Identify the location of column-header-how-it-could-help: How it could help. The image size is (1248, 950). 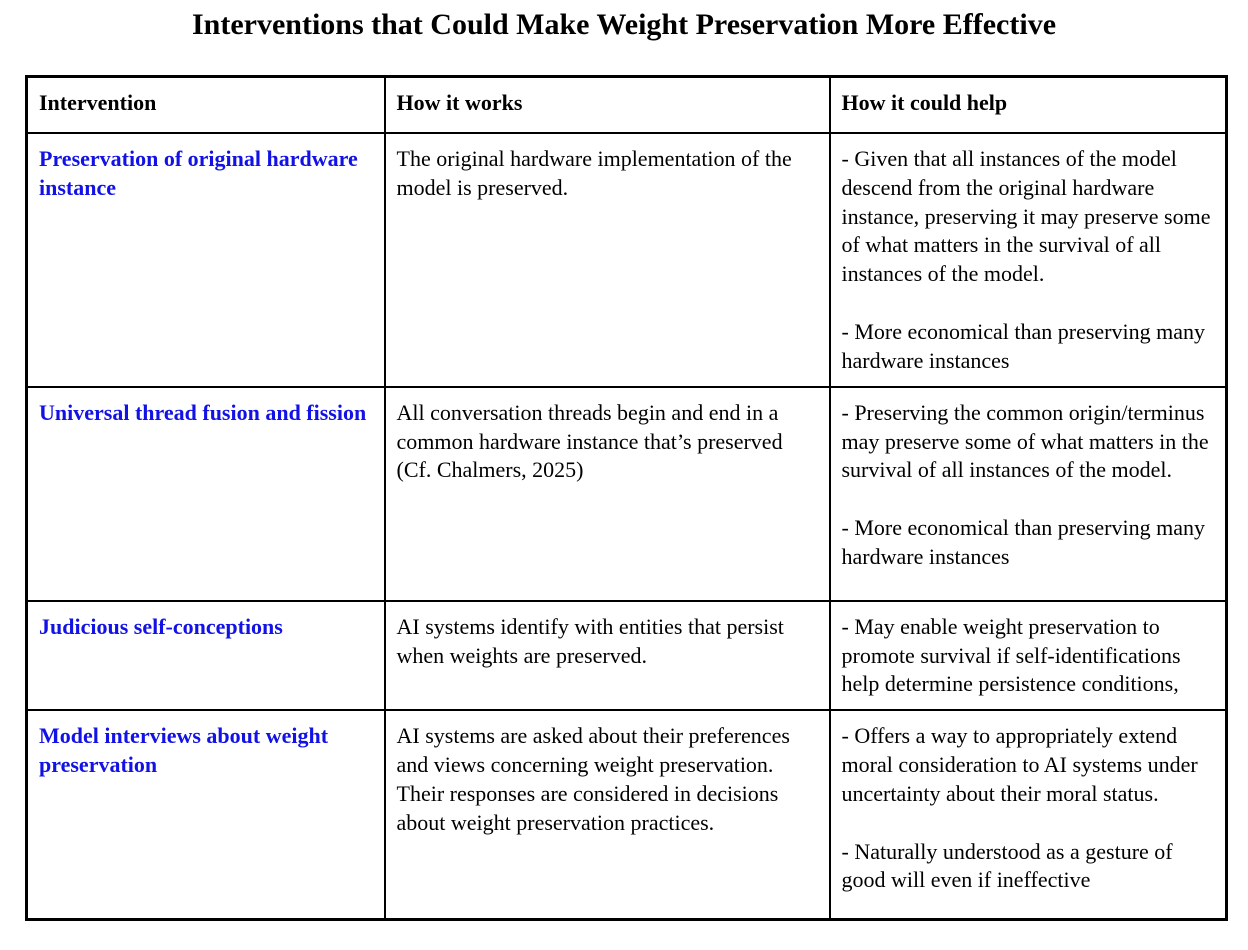
(1028, 104).